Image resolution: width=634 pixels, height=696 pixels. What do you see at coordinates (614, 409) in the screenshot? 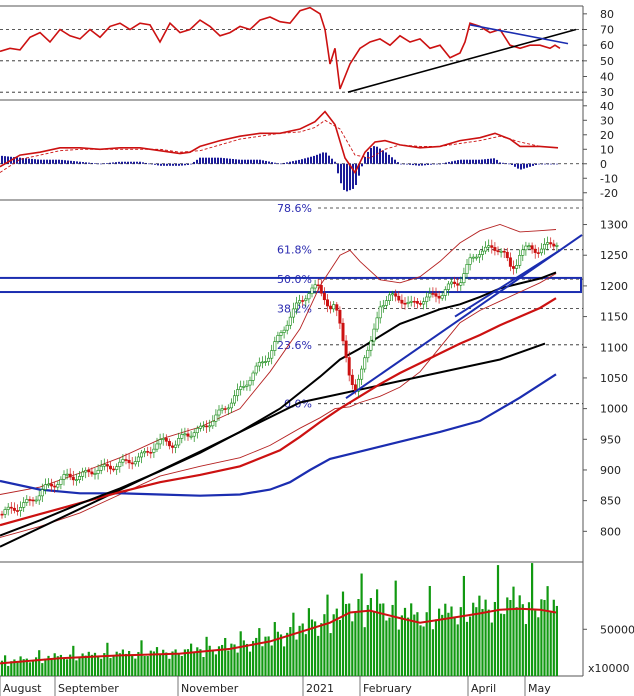
I see `price-axis-tick-label: 1000` at bounding box center [614, 409].